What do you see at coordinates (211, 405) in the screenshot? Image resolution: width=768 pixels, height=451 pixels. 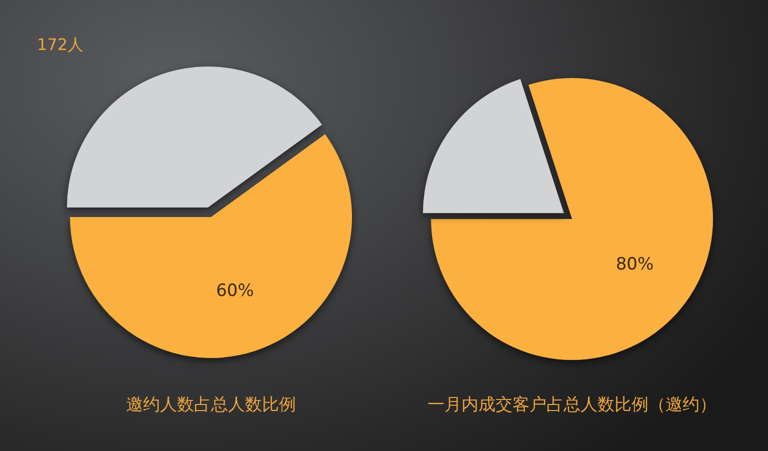 I see `text: 邀约人数占总人数比例` at bounding box center [211, 405].